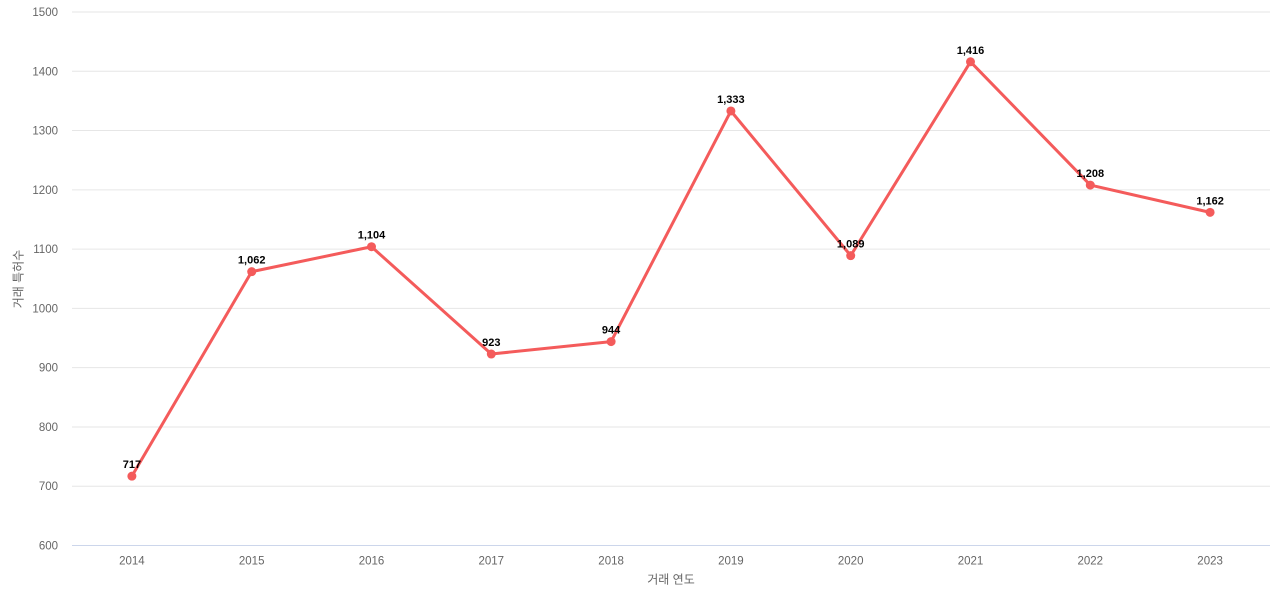 The image size is (1280, 600). Describe the element at coordinates (45, 132) in the screenshot. I see `y-tick-label-1300: 1300` at that location.